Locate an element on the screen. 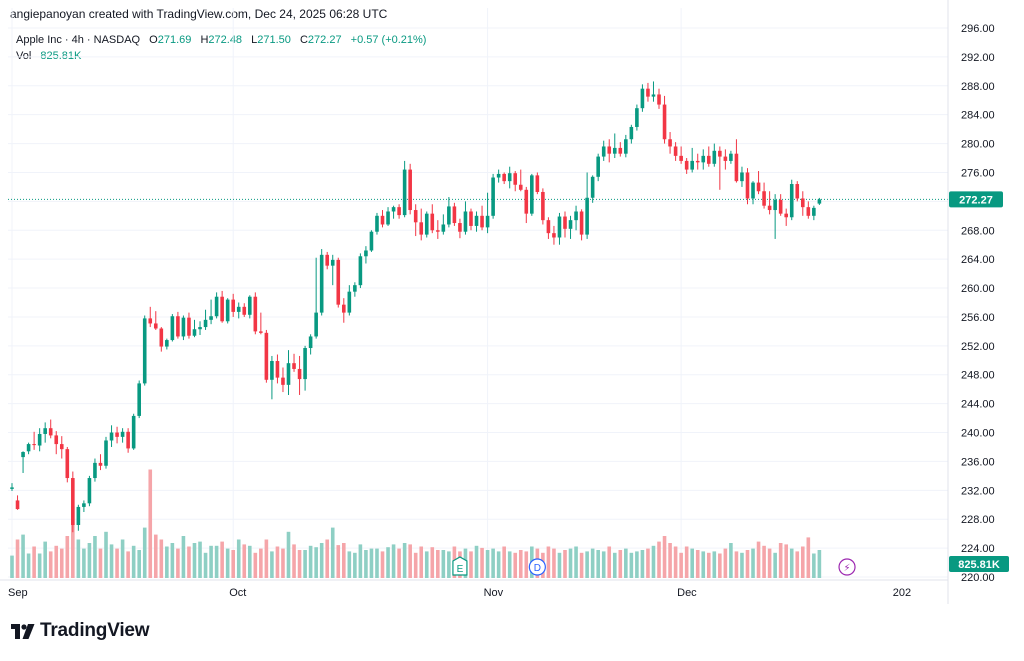 Image resolution: width=1024 pixels, height=661 pixels. y-tick-label: 288.00 is located at coordinates (978, 87).